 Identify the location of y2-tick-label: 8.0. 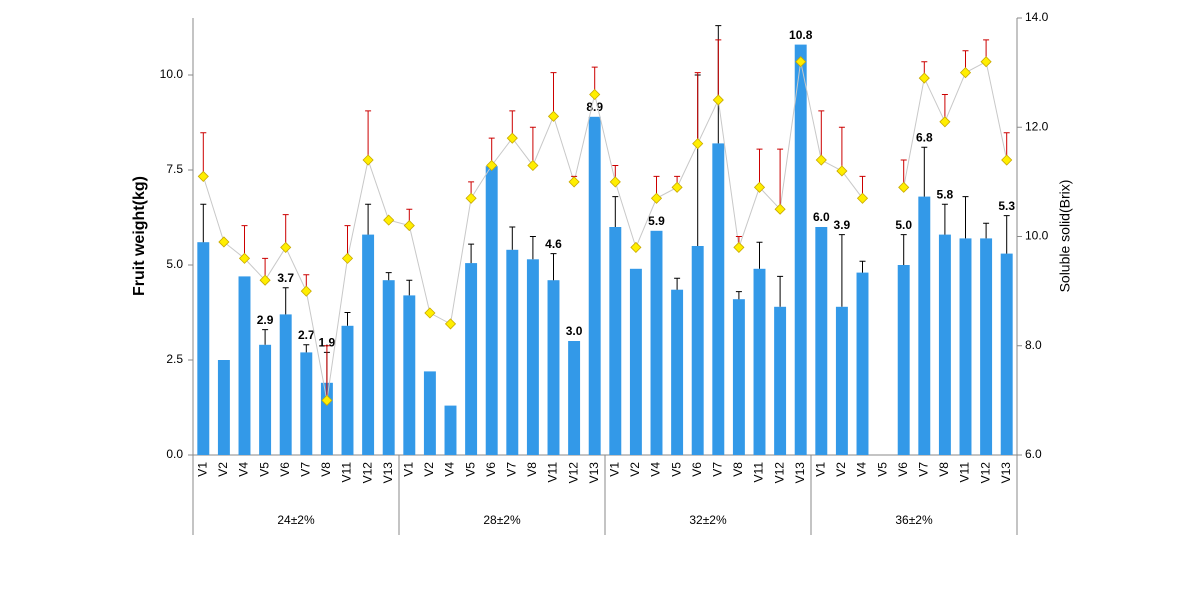
(1033, 345).